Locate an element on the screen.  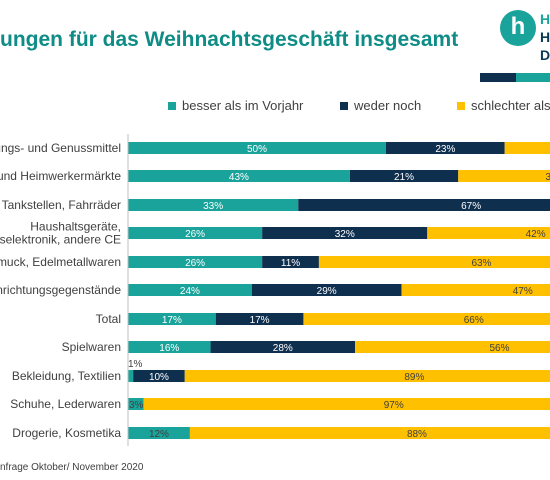
data-label: 63% is located at coordinates (481, 263).